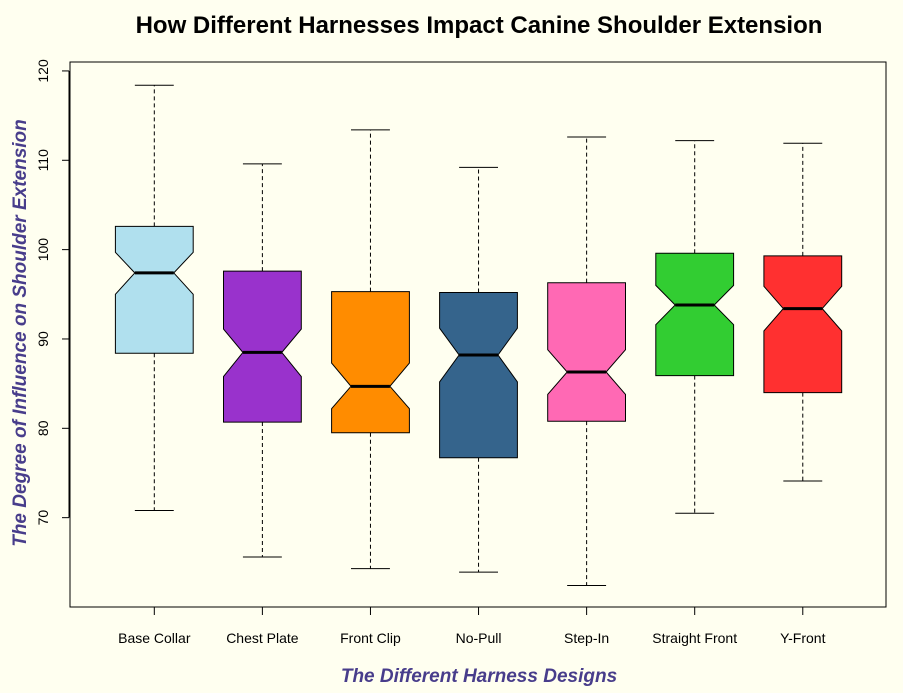 The width and height of the screenshot is (903, 693). What do you see at coordinates (43, 71) in the screenshot?
I see `y-tick-label: 120` at bounding box center [43, 71].